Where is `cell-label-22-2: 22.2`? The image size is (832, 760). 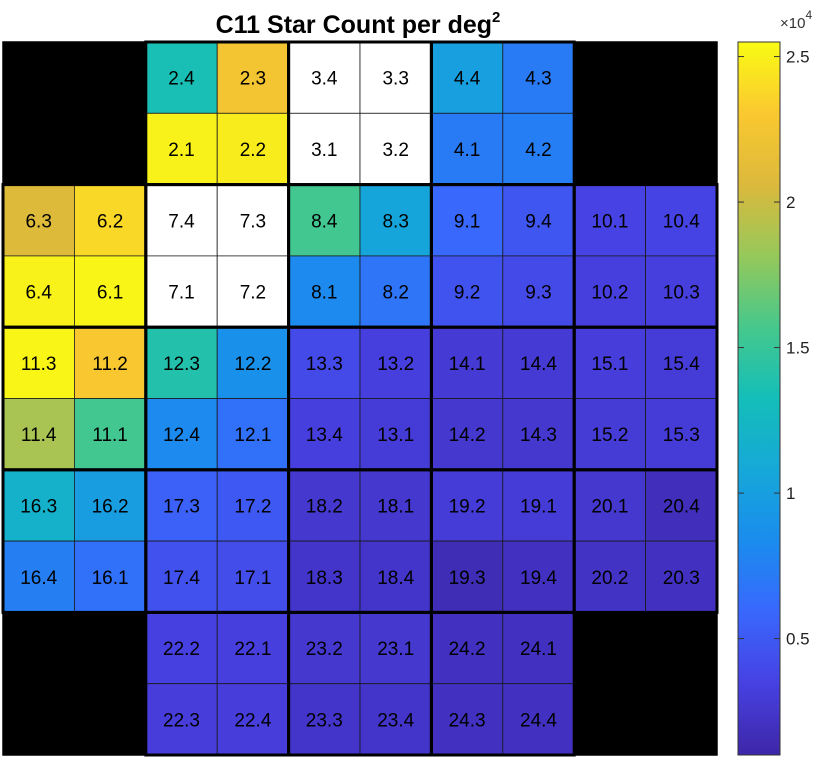 cell-label-22-2: 22.2 is located at coordinates (181, 649).